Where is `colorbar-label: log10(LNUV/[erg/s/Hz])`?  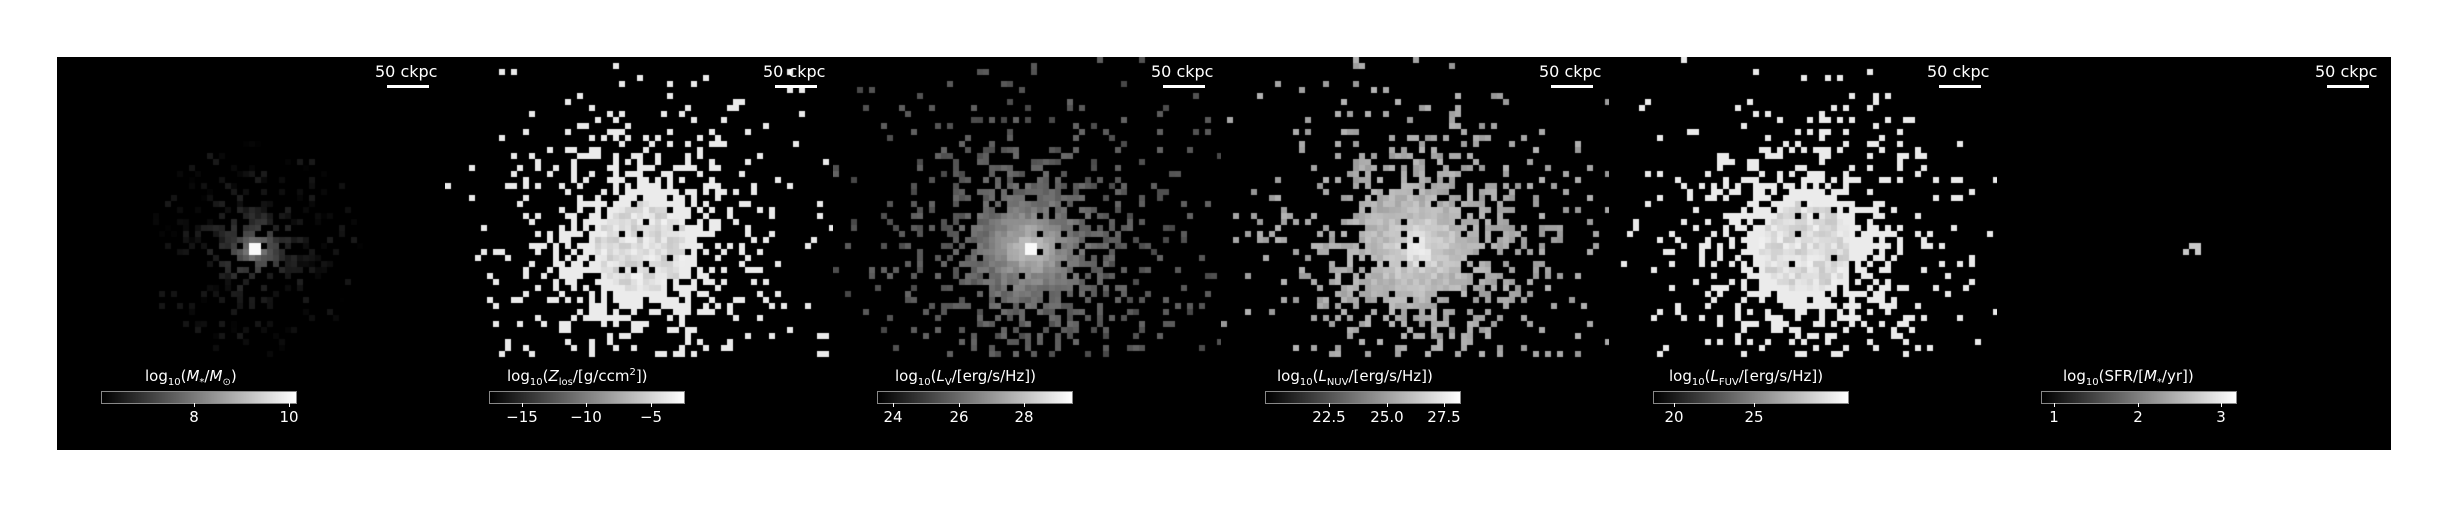
colorbar-label: log10(LNUV/[erg/s/Hz]) is located at coordinates (1355, 377).